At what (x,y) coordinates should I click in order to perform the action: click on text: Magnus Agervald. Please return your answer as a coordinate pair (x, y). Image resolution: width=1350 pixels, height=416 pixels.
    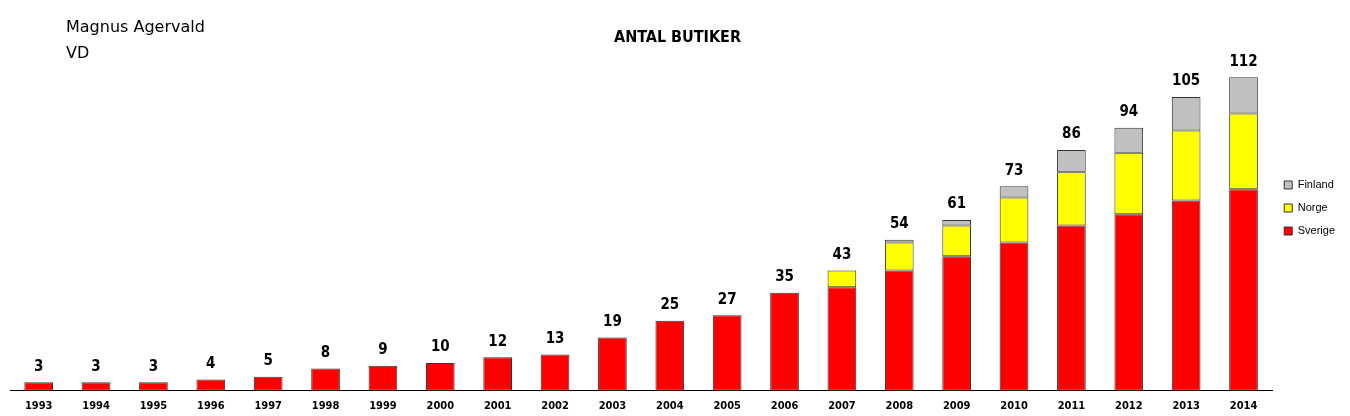
    Looking at the image, I should click on (135, 27).